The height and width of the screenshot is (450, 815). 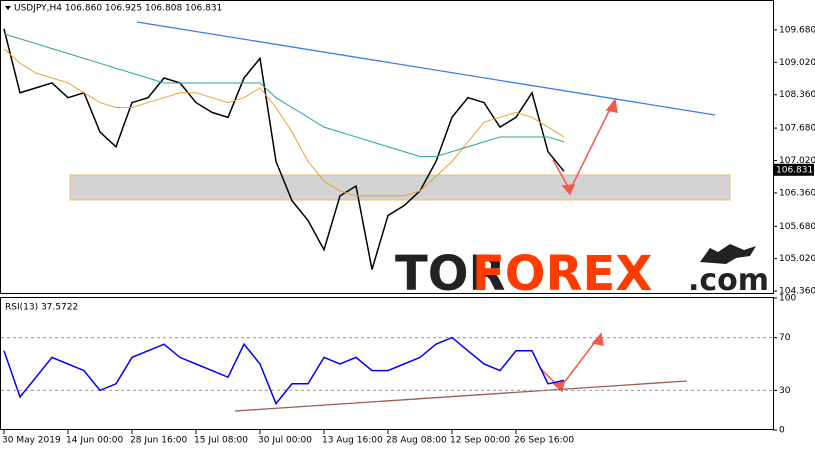 I want to click on y-tick-label: 70, so click(x=785, y=338).